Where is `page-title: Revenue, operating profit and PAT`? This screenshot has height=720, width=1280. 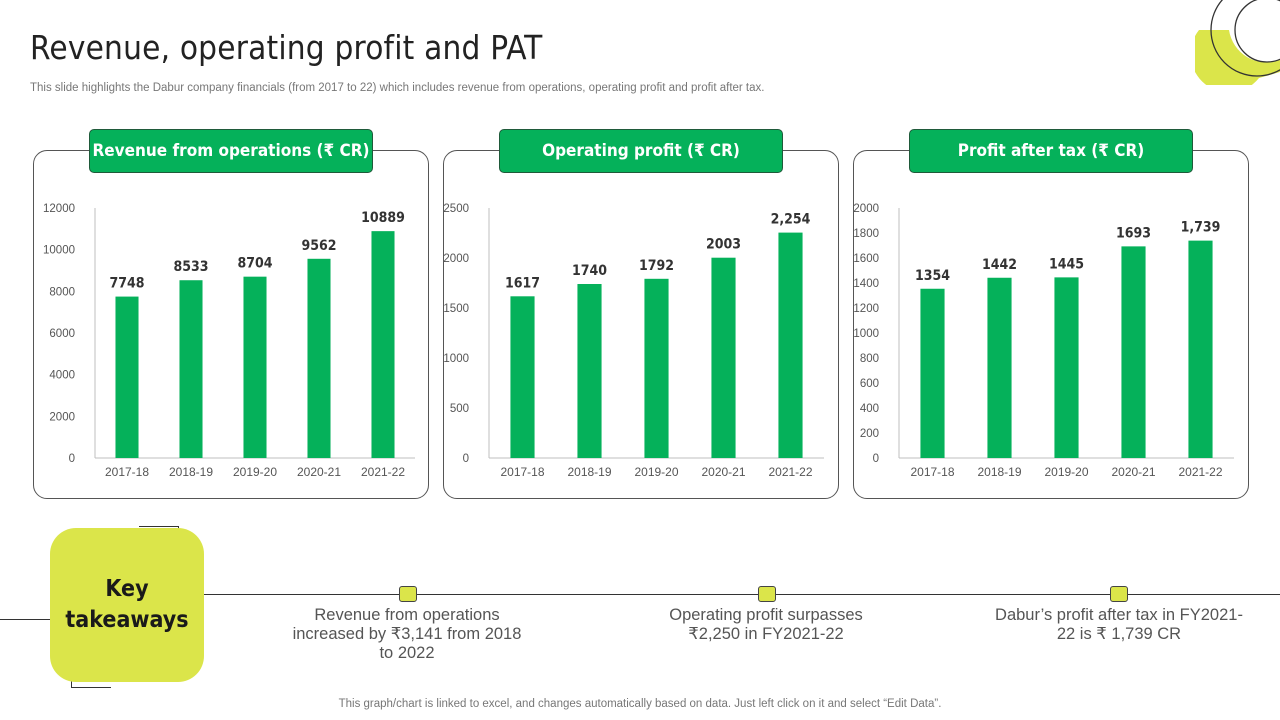 page-title: Revenue, operating profit and PAT is located at coordinates (286, 47).